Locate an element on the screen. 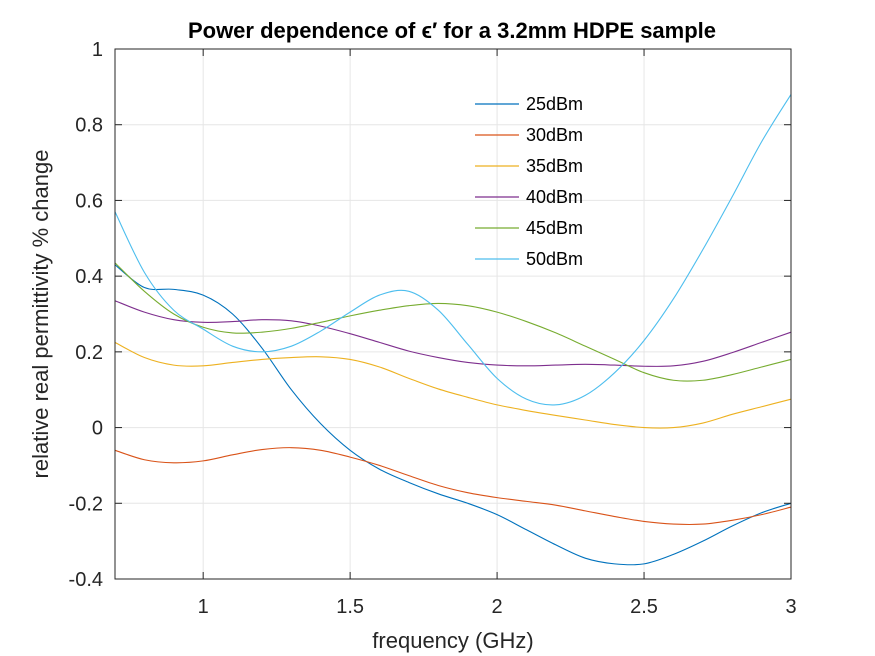 The image size is (875, 656). legend: 25dBm 30dBm 35dBm 40dBm 45dBm 50dBm is located at coordinates (529, 181).